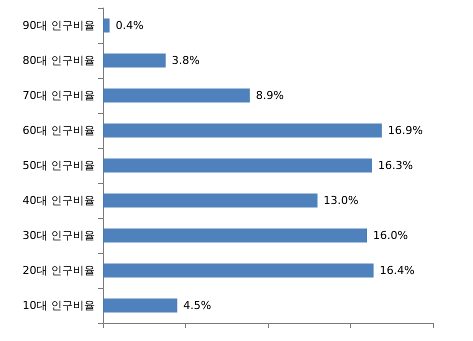  I want to click on y-tick-label: 40대 인구비율, so click(58, 200).